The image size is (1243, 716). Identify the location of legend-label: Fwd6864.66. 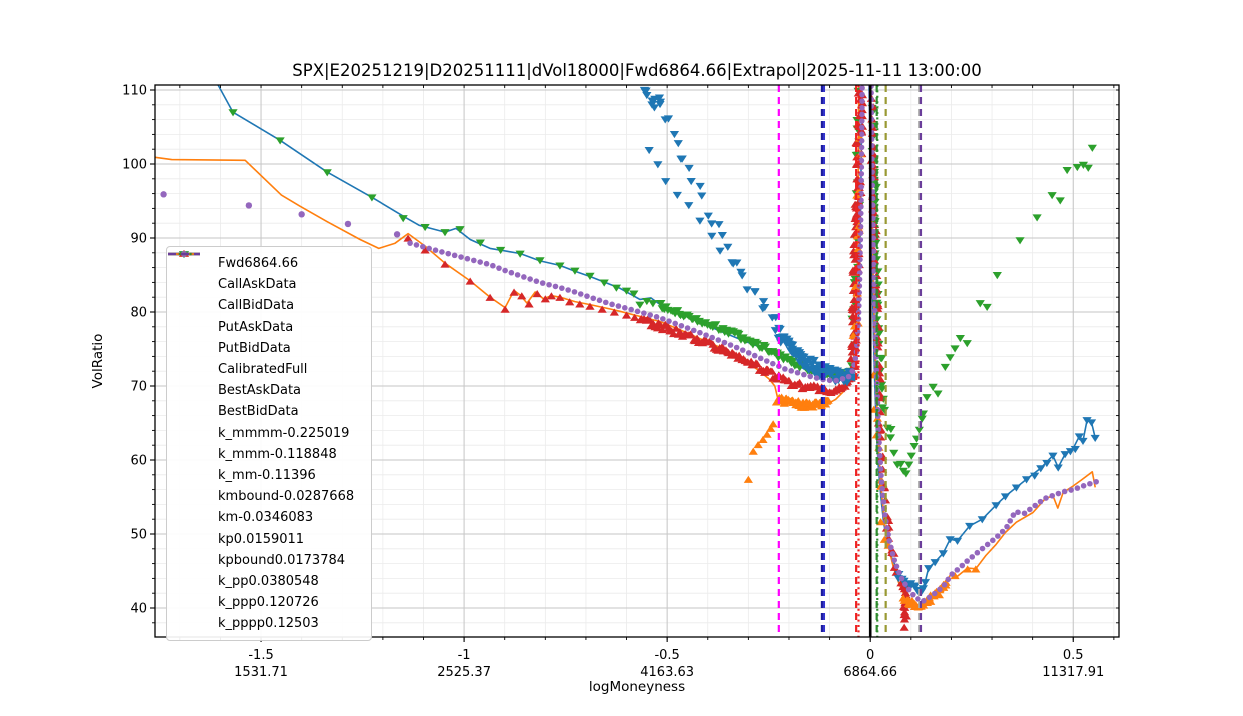
(258, 264).